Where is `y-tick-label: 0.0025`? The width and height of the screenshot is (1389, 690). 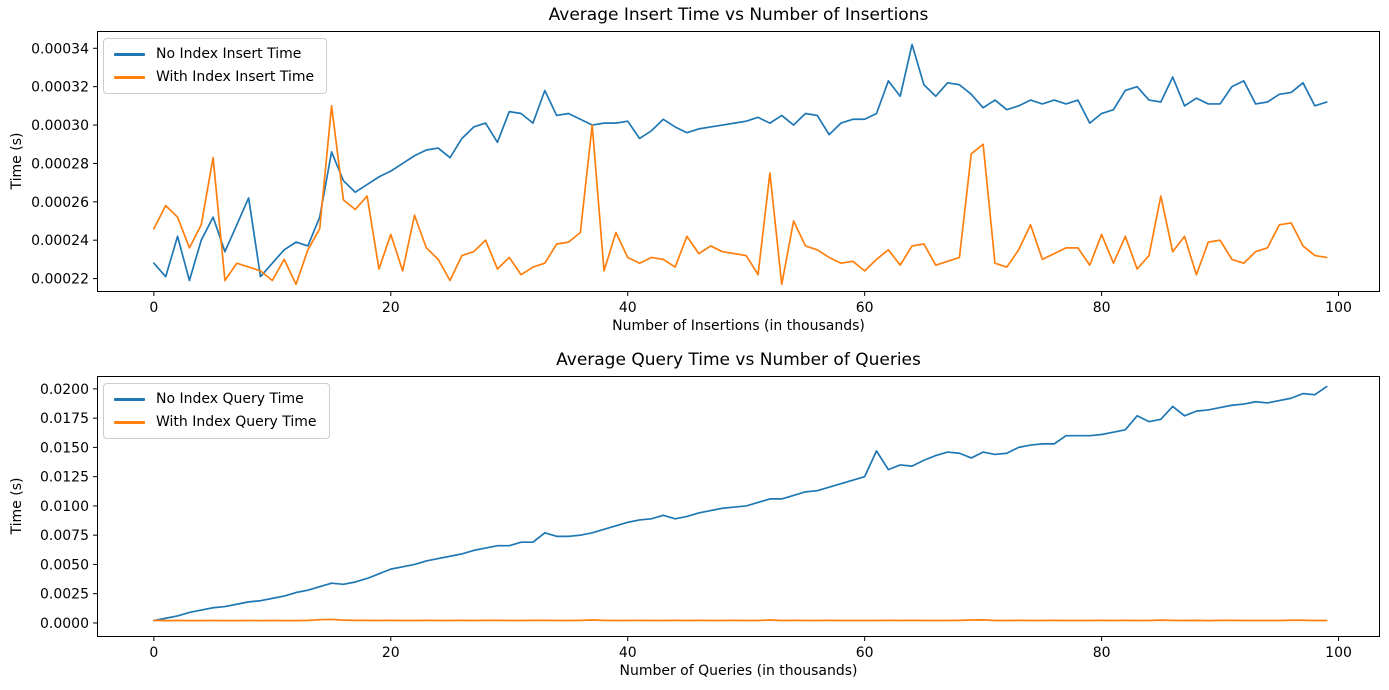
y-tick-label: 0.0025 is located at coordinates (64, 595).